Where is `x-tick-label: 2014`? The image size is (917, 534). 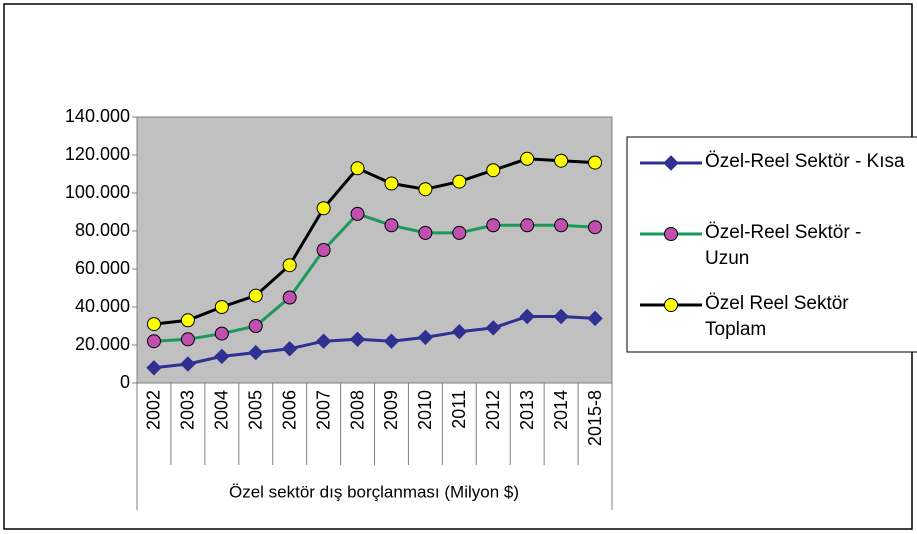
x-tick-label: 2014 is located at coordinates (561, 410).